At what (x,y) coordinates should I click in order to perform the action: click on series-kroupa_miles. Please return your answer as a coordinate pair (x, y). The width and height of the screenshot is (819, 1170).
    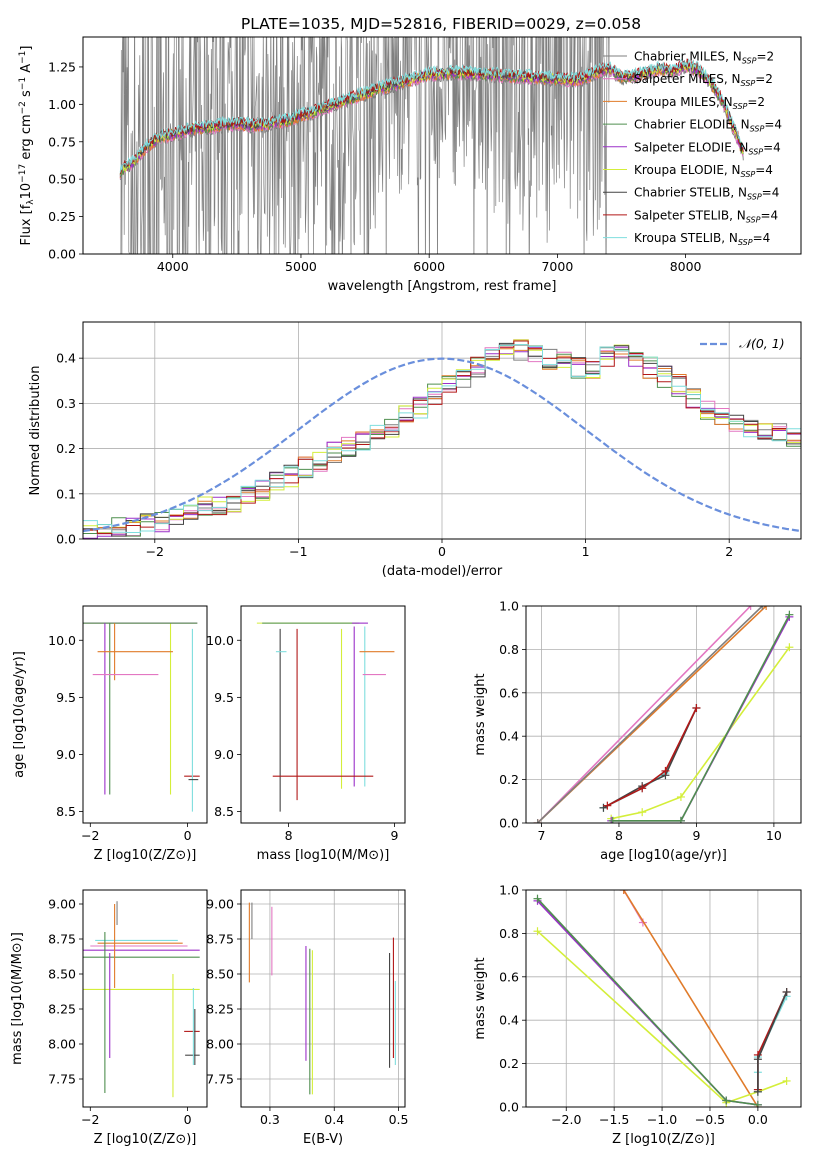
    Looking at the image, I should click on (691, 998).